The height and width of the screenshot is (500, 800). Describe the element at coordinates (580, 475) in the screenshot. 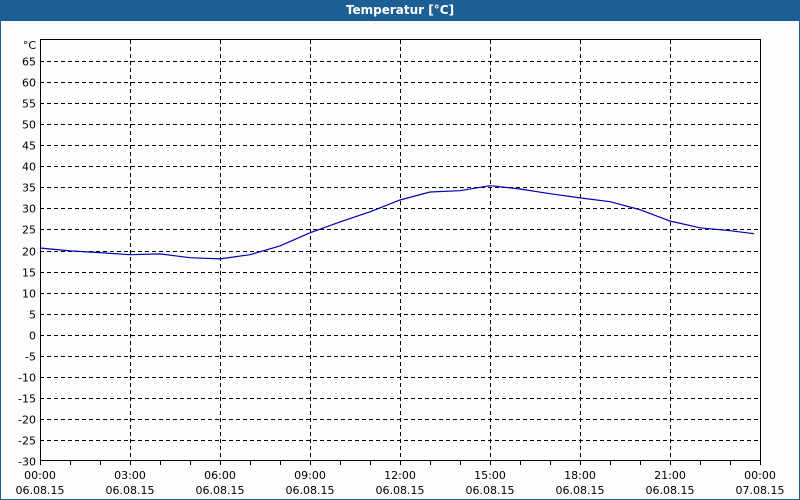

I see `x-tick-time: 18:00` at that location.